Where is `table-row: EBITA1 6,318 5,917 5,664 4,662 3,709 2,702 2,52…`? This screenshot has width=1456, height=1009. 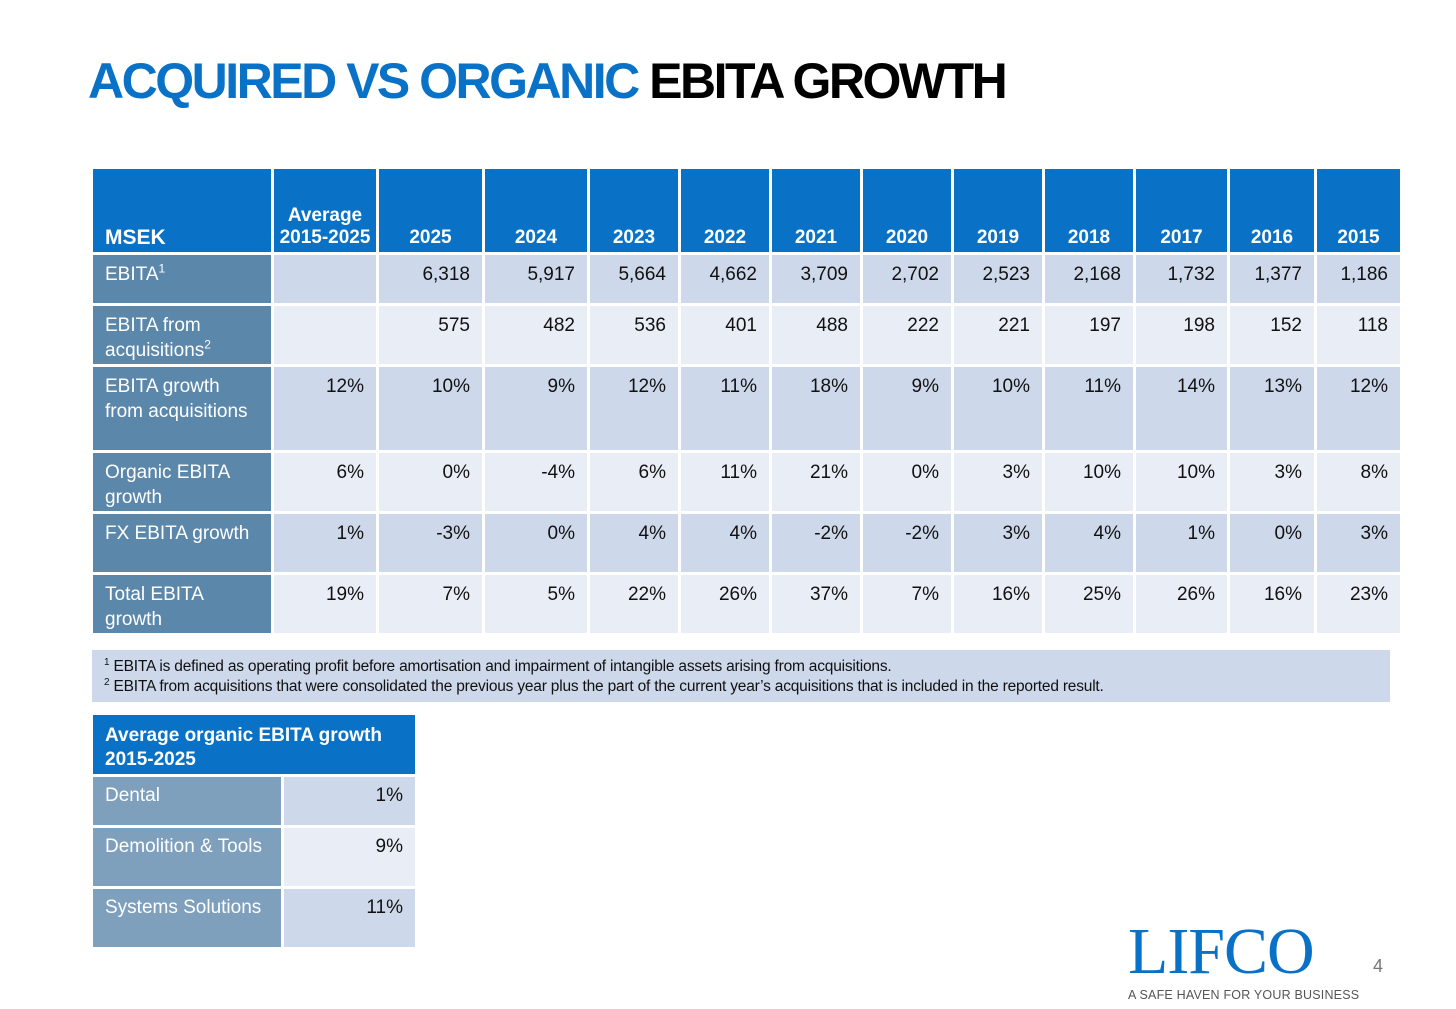
table-row: EBITA1 6,318 5,917 5,664 4,662 3,709 2,702 2,52… is located at coordinates (746, 279).